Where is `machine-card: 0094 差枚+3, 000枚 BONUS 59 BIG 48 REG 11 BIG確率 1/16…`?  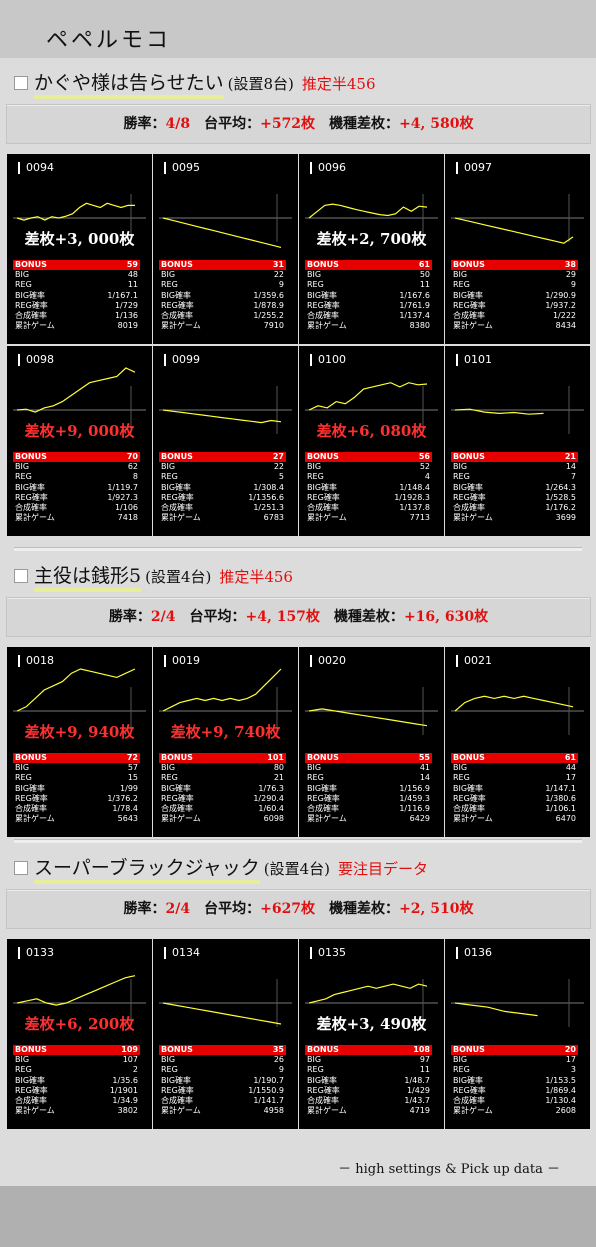
machine-card: 0094 差枚+3, 000枚 BONUS 59 BIG 48 REG 11 BIG確率 1/16… is located at coordinates (79, 249).